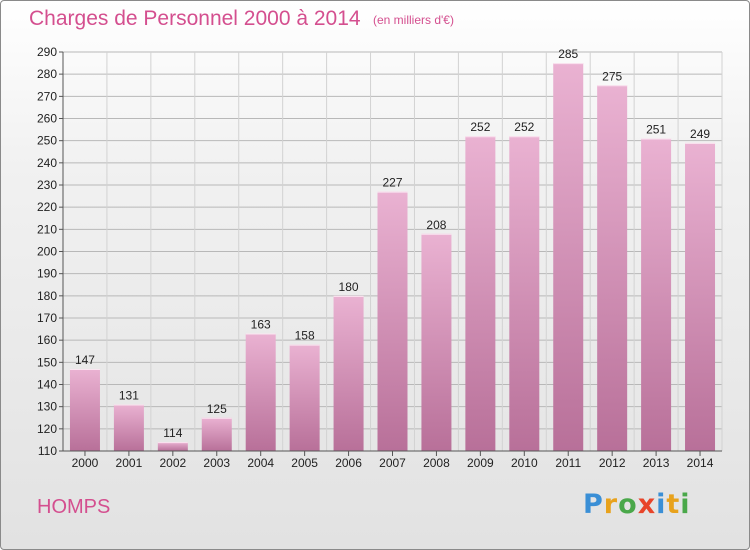 This screenshot has width=750, height=550. Describe the element at coordinates (700, 296) in the screenshot. I see `bar-2014` at that location.